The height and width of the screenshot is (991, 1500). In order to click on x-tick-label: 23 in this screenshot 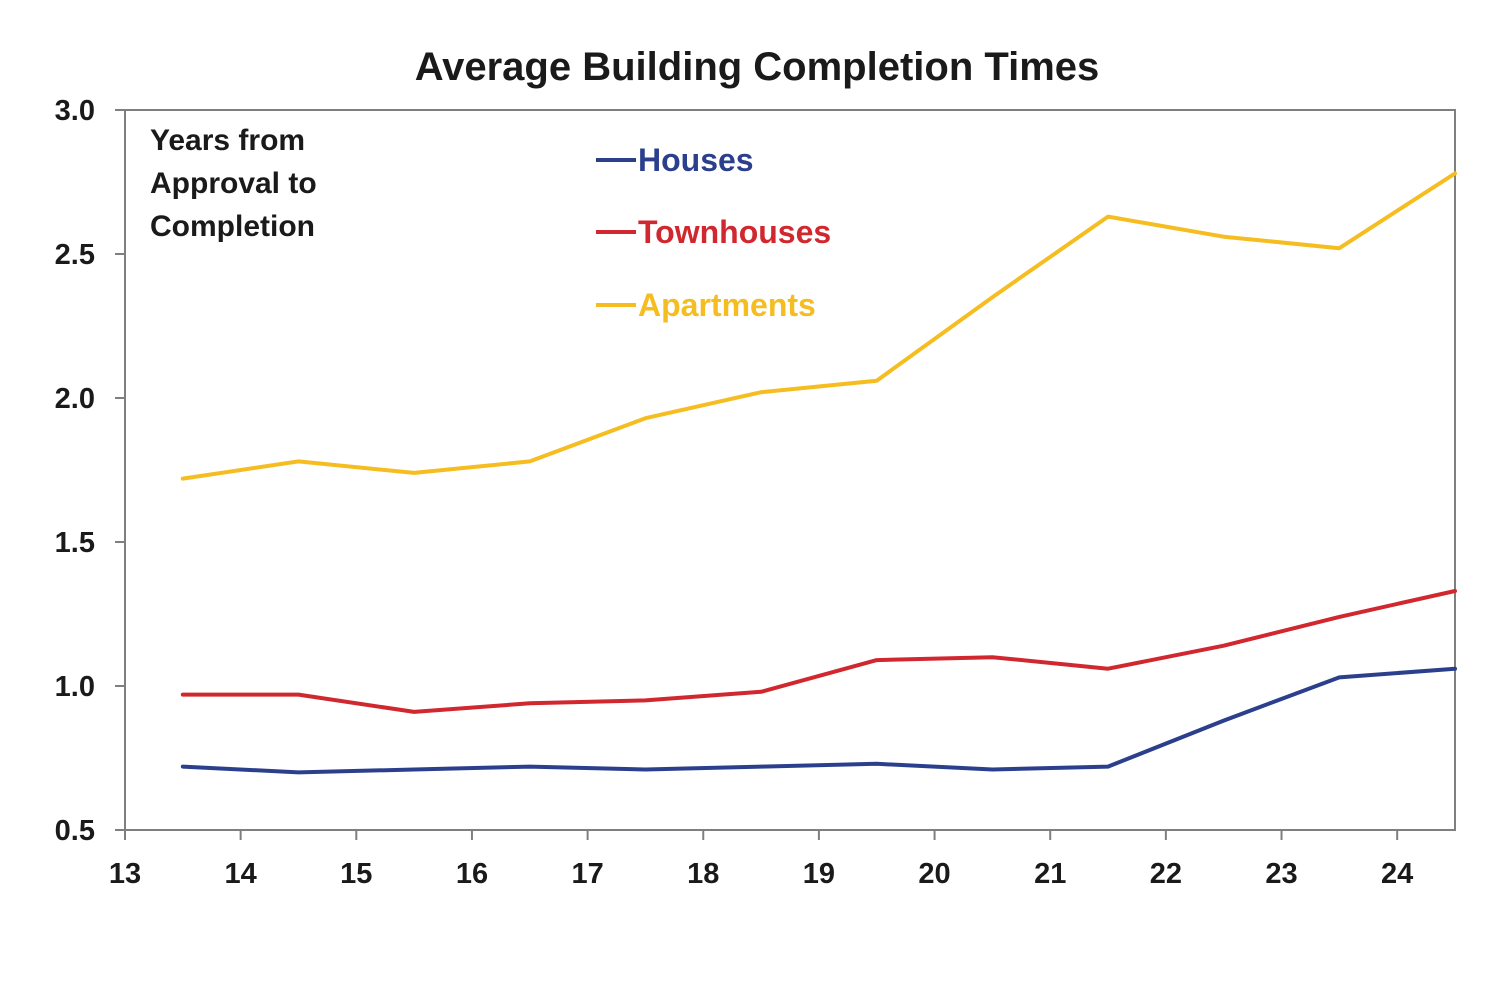, I will do `click(1281, 874)`.